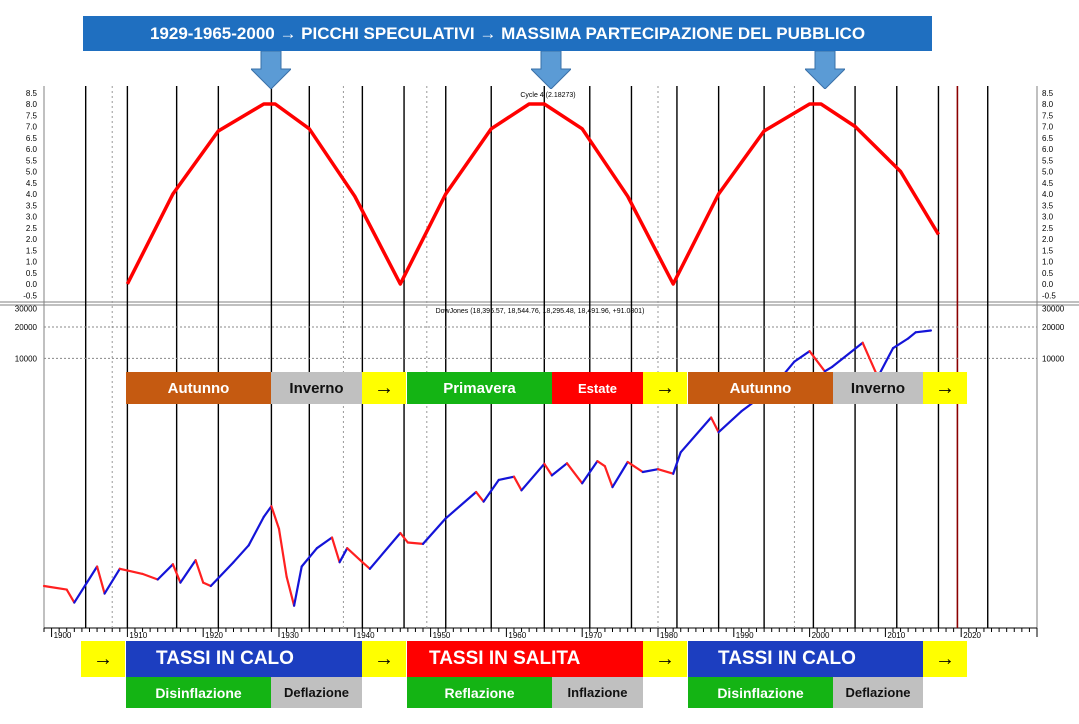 The height and width of the screenshot is (724, 1079). What do you see at coordinates (825, 70) in the screenshot?
I see `peak-arrow-icon-2000` at bounding box center [825, 70].